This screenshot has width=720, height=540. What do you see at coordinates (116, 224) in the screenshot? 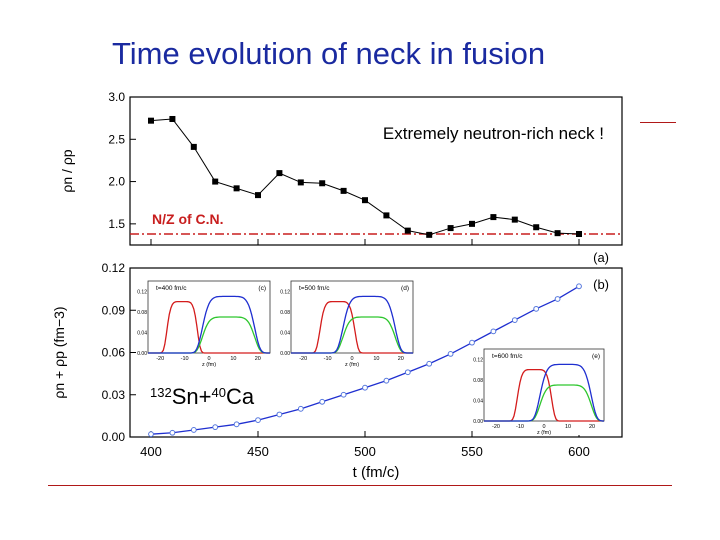
I see `panel-a-ytick-label: 1.5` at bounding box center [116, 224].